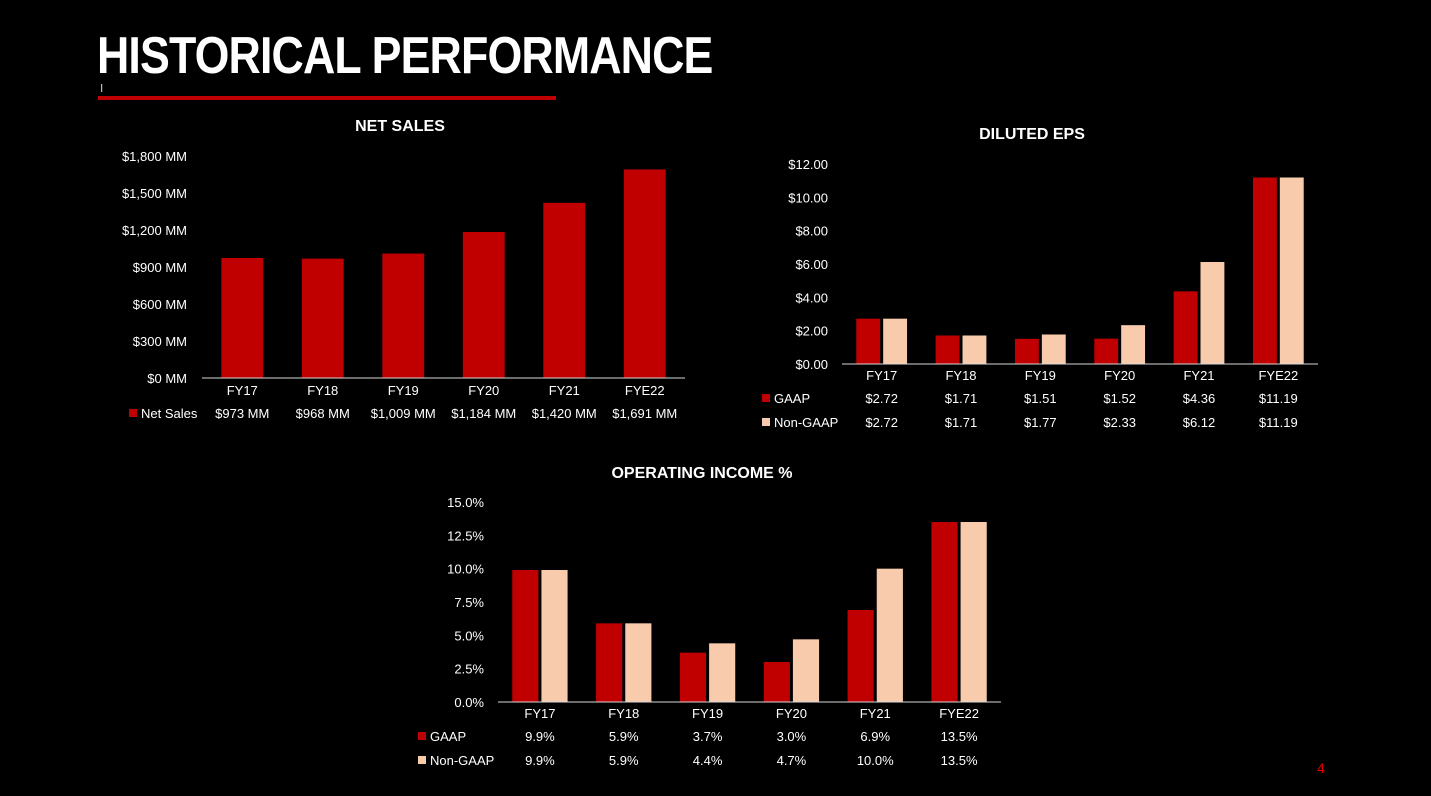 The width and height of the screenshot is (1431, 796). What do you see at coordinates (1032, 134) in the screenshot?
I see `chart-title: DILUTED EPS` at bounding box center [1032, 134].